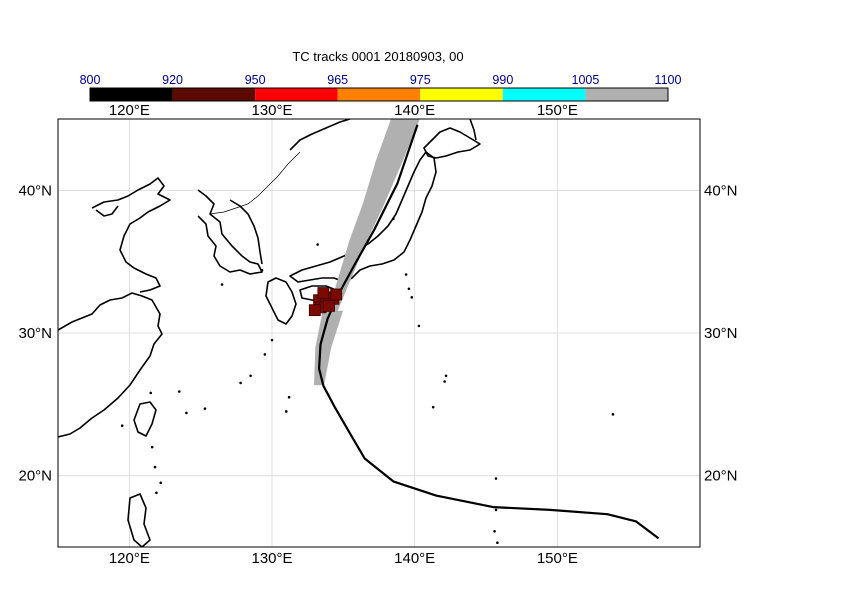  Describe the element at coordinates (502, 80) in the screenshot. I see `colorbar-label: 990` at that location.